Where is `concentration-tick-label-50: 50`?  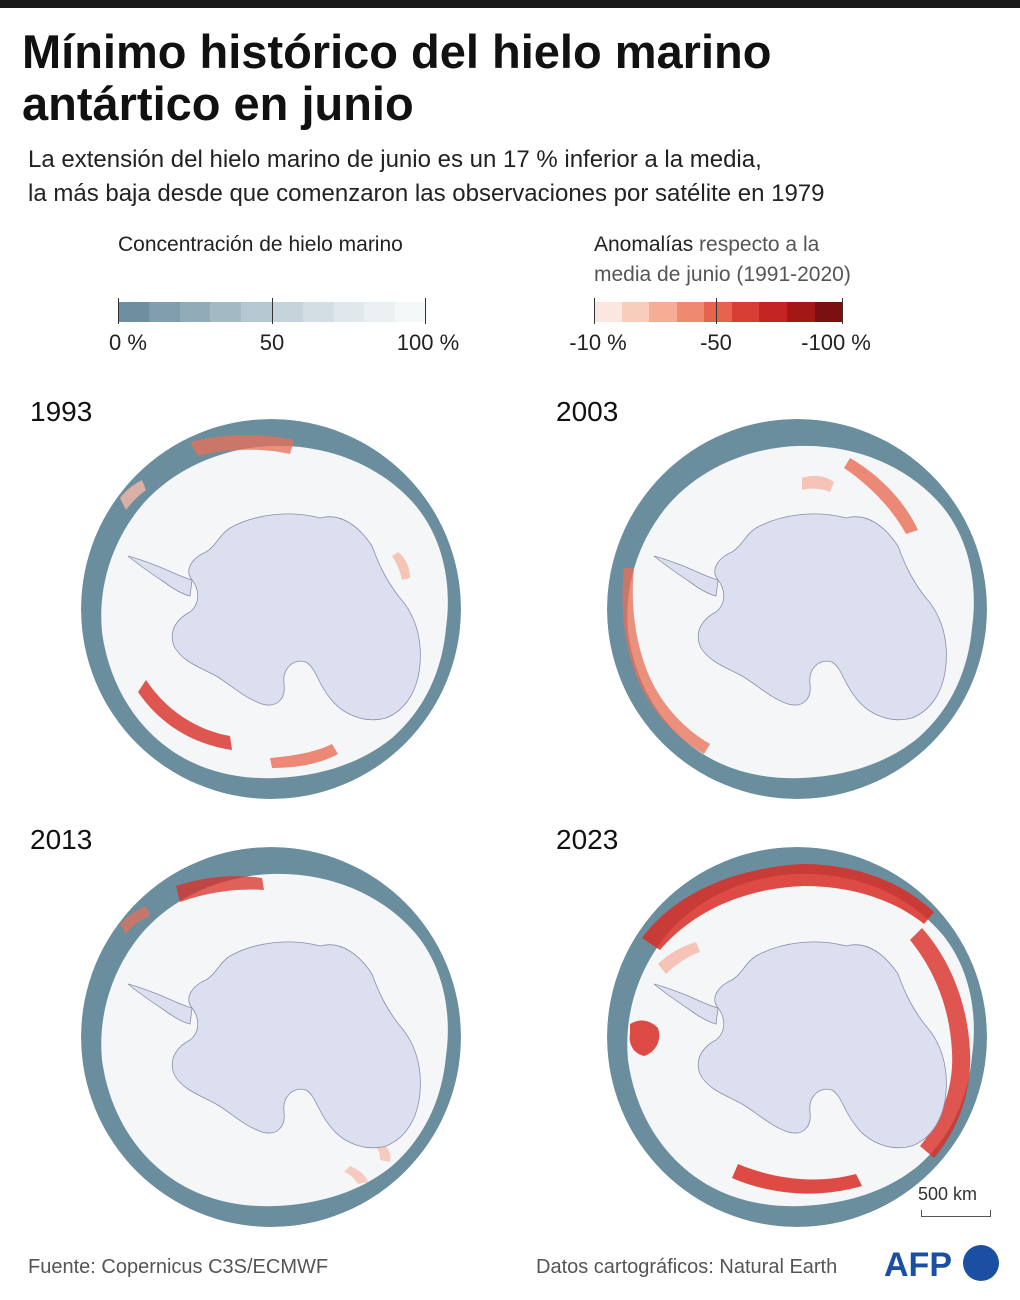
concentration-tick-label-50: 50 is located at coordinates (272, 342).